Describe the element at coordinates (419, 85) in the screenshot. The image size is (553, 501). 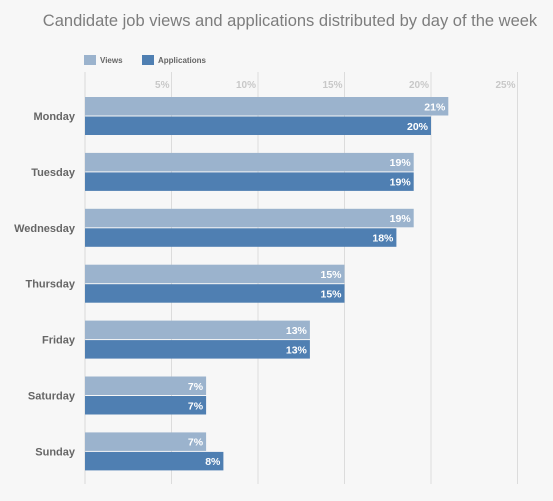
I see `x-tick-label: 20%` at that location.